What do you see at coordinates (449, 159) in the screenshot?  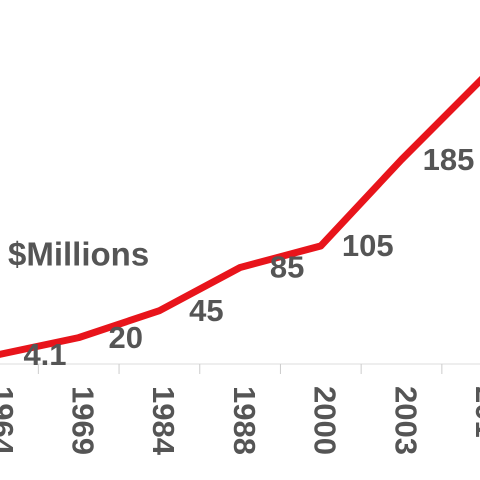 I see `data-label: 185` at bounding box center [449, 159].